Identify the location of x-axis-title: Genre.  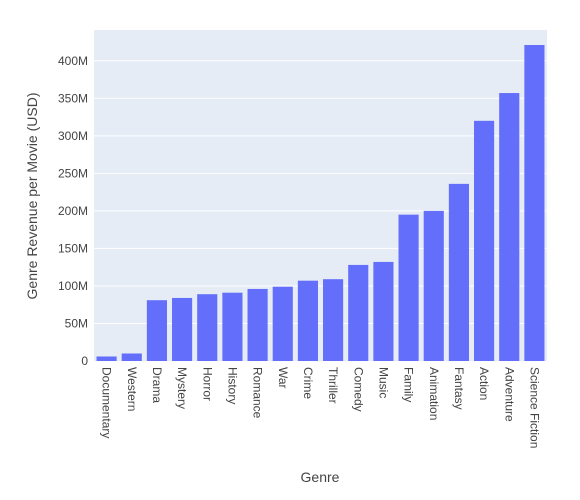
(320, 477).